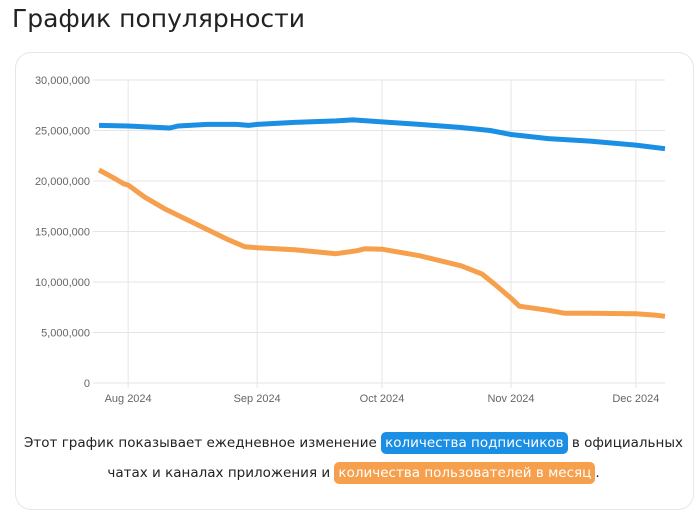 The image size is (700, 520). Describe the element at coordinates (128, 399) in the screenshot. I see `x-tick-label: Aug 2024` at that location.